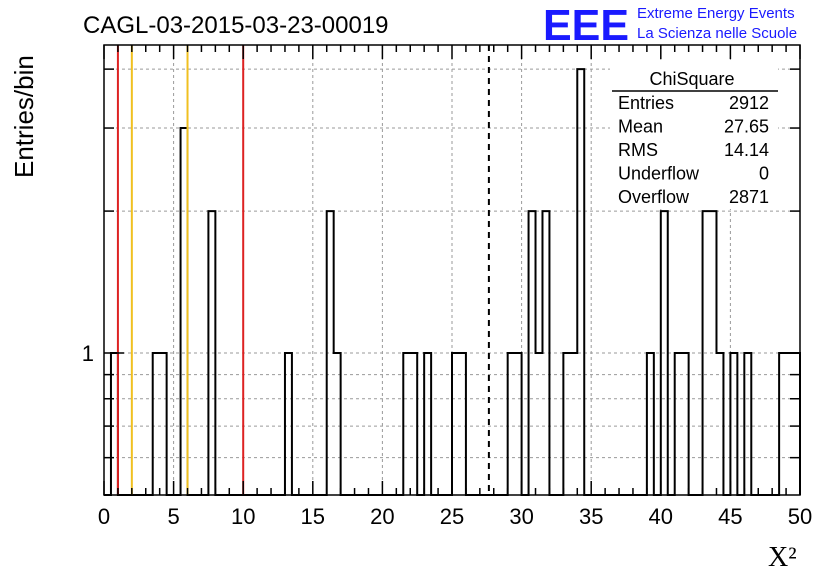  Describe the element at coordinates (173, 516) in the screenshot. I see `x-tick-label: 5` at that location.